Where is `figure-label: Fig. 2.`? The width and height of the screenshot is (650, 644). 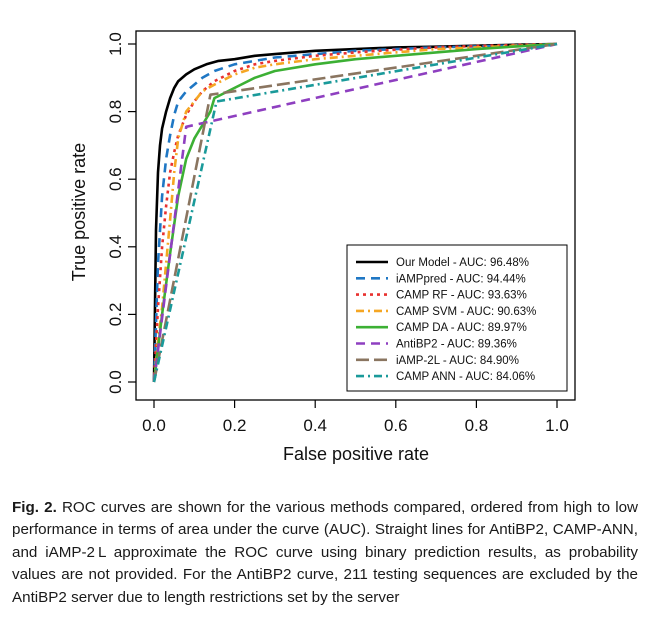 figure-label: Fig. 2. is located at coordinates (34, 507).